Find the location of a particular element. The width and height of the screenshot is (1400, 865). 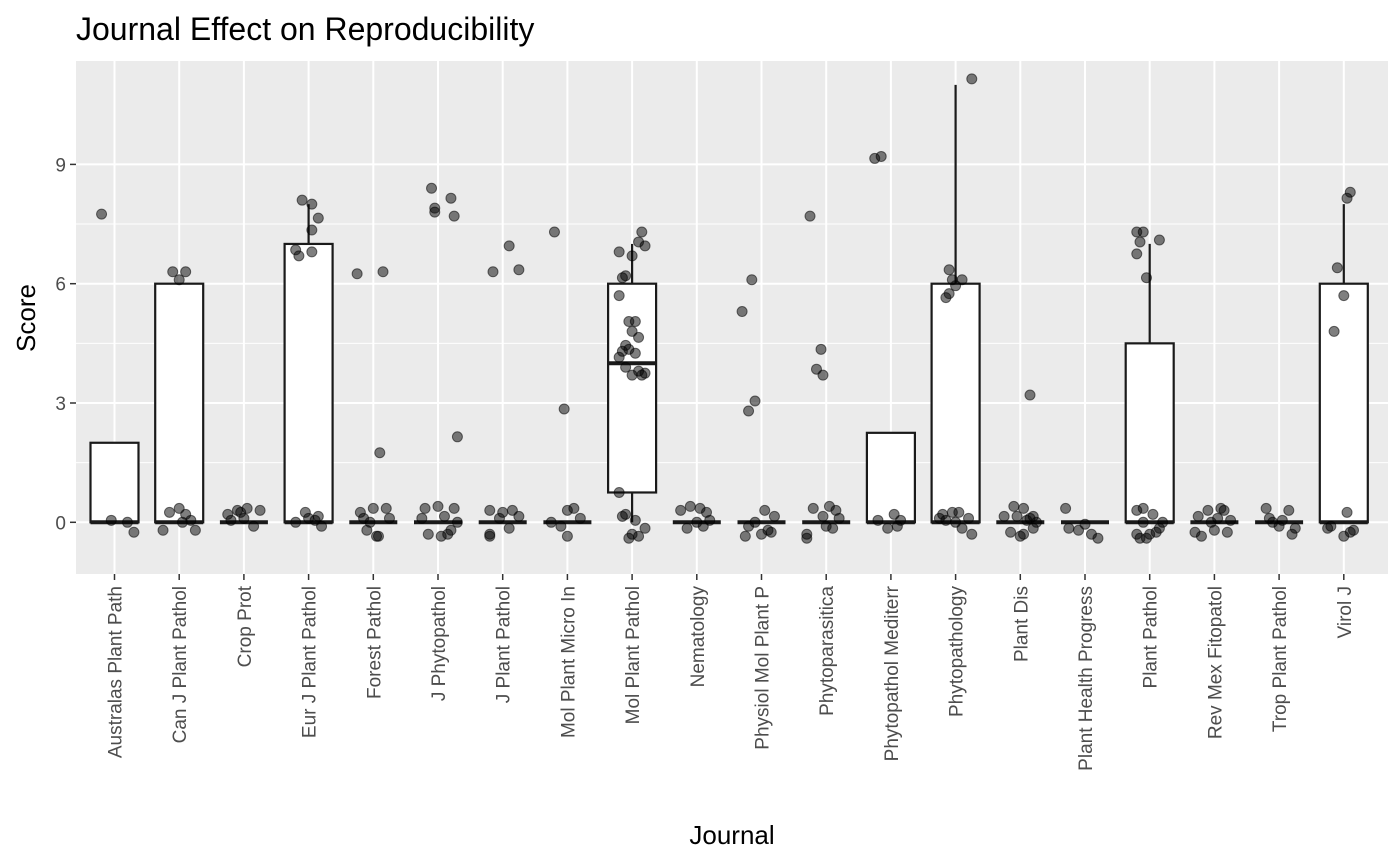

x-tick-label: Rev Mex Fitopatol is located at coordinates (1215, 662).